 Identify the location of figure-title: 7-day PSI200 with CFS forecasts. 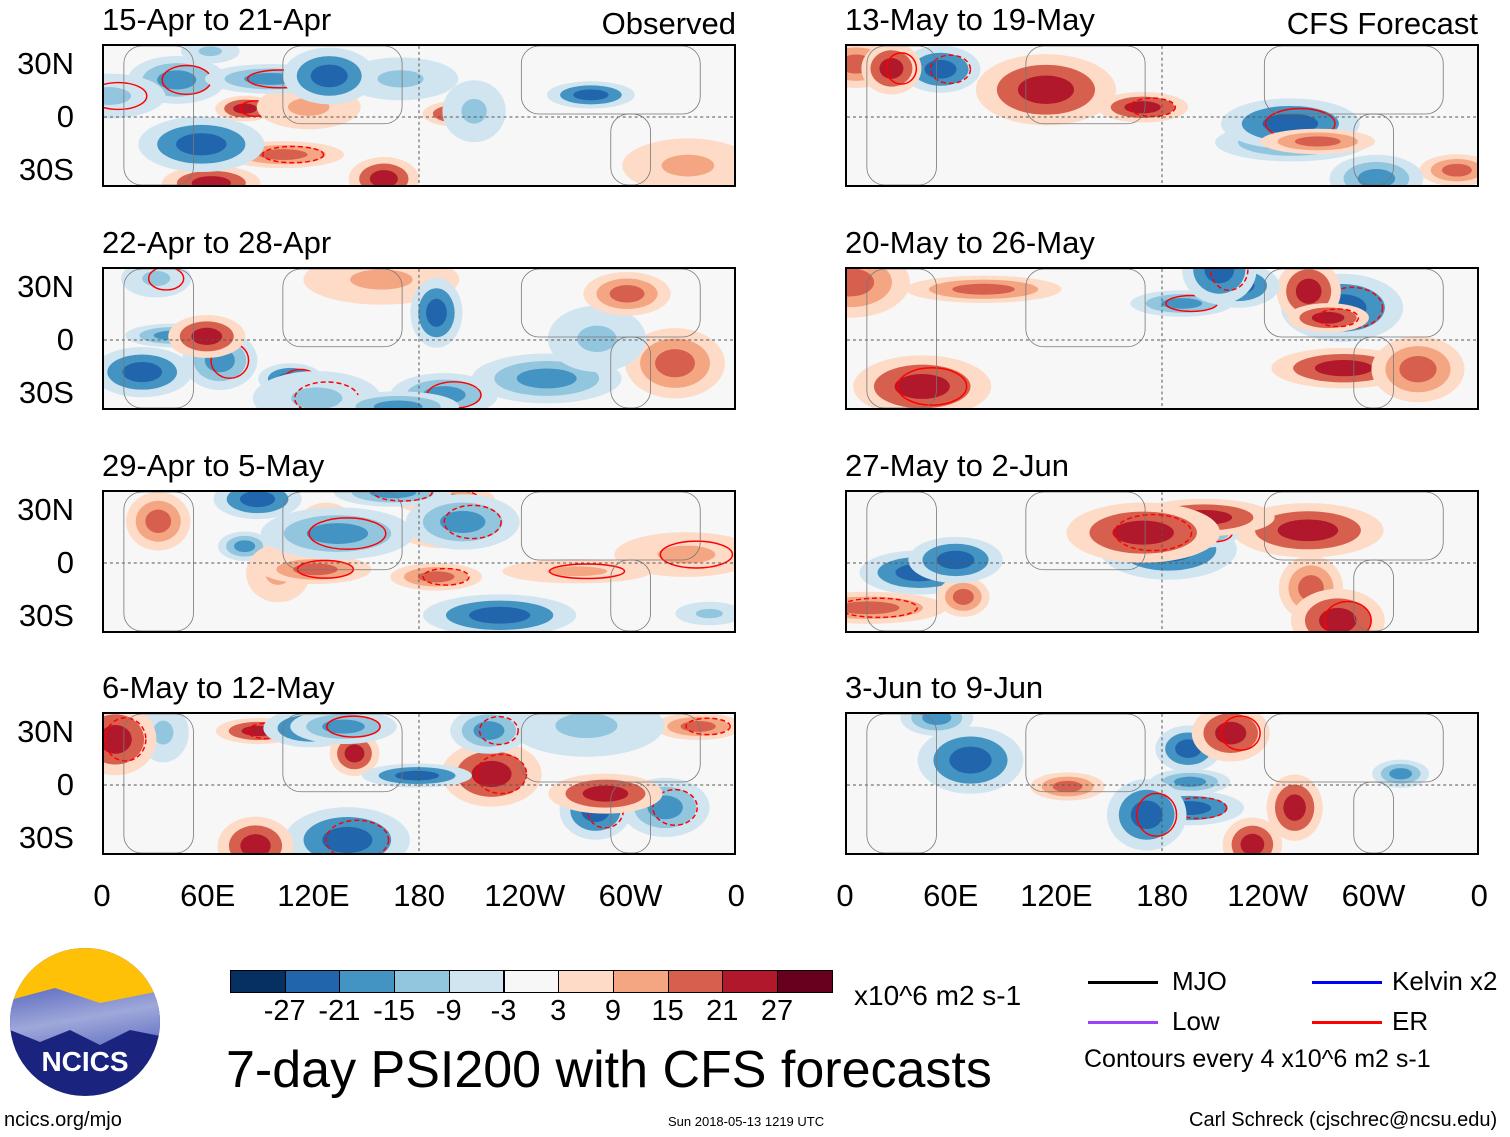
(609, 1070).